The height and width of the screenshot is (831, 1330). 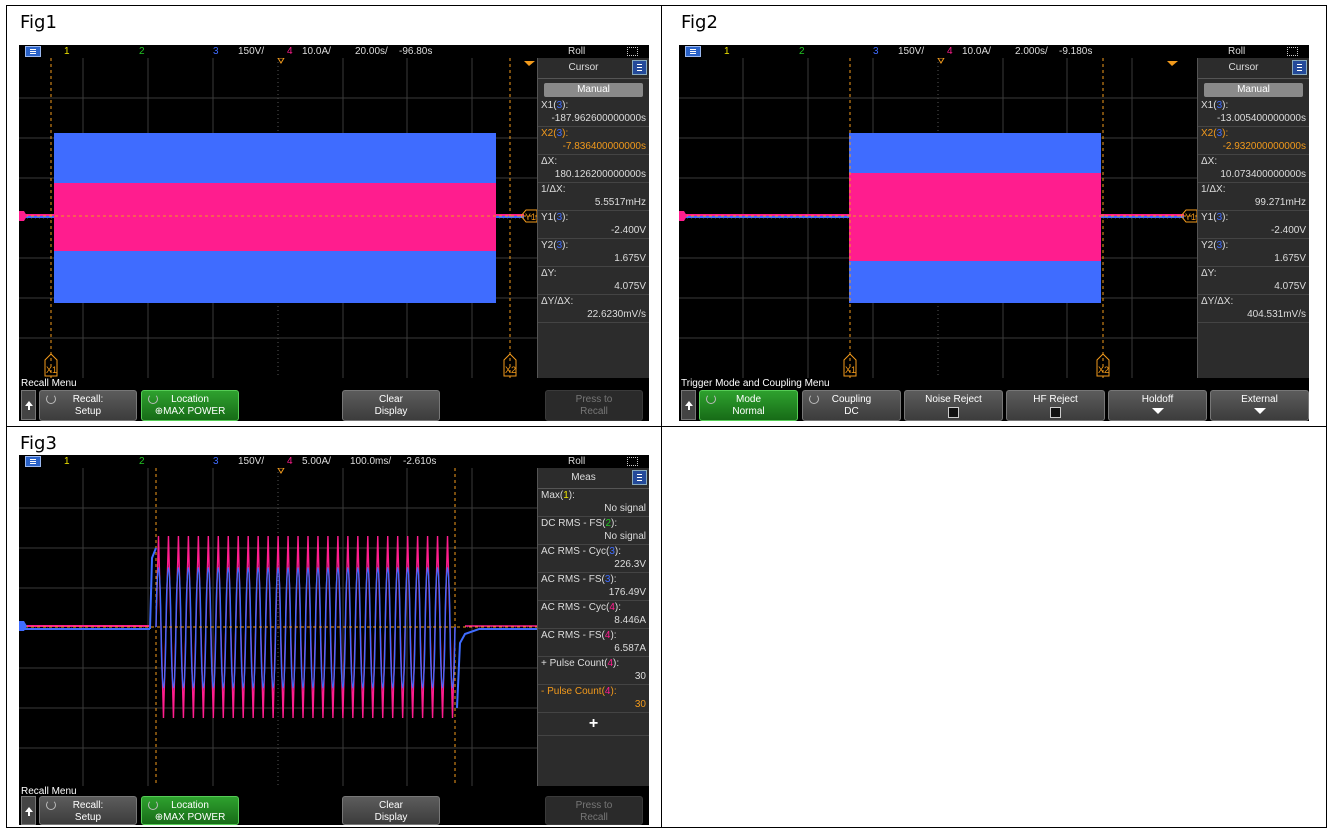 What do you see at coordinates (593, 615) in the screenshot?
I see `measurement-row: AC RMS - Cyc(4): 8.446A` at bounding box center [593, 615].